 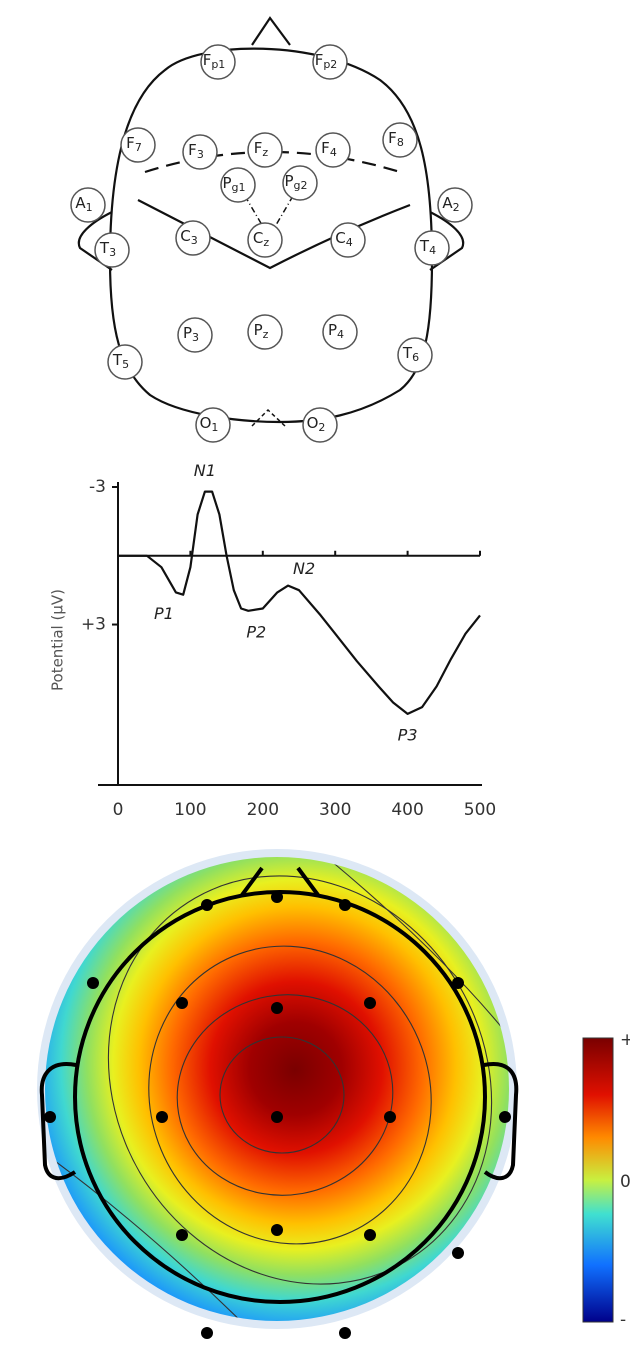 I want to click on annotation: P3, so click(x=408, y=734).